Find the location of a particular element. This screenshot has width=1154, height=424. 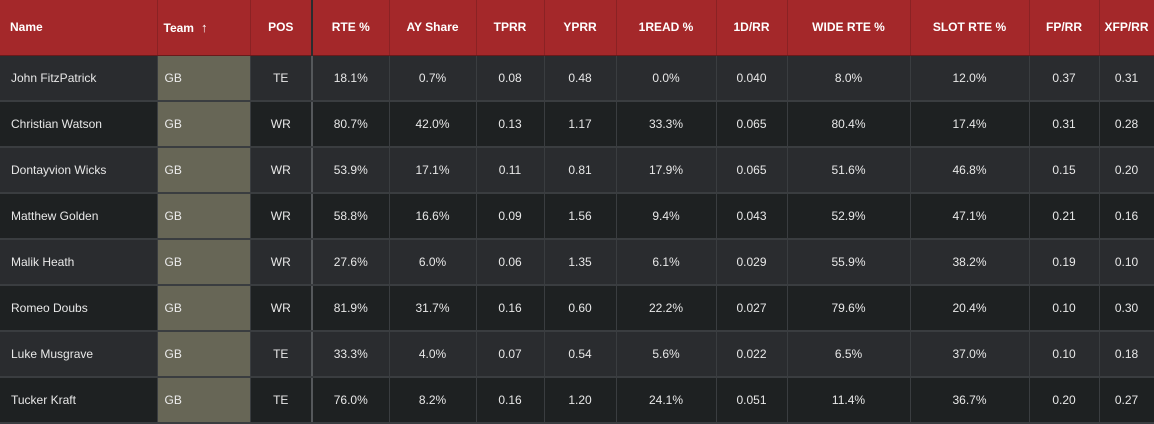

yprr-cell: 1.17 is located at coordinates (580, 124).